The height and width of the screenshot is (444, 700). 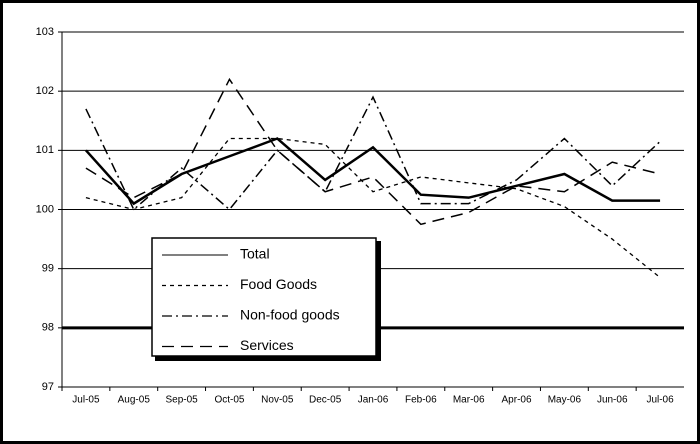 I want to click on legend-label: Non-food goods, so click(x=290, y=315).